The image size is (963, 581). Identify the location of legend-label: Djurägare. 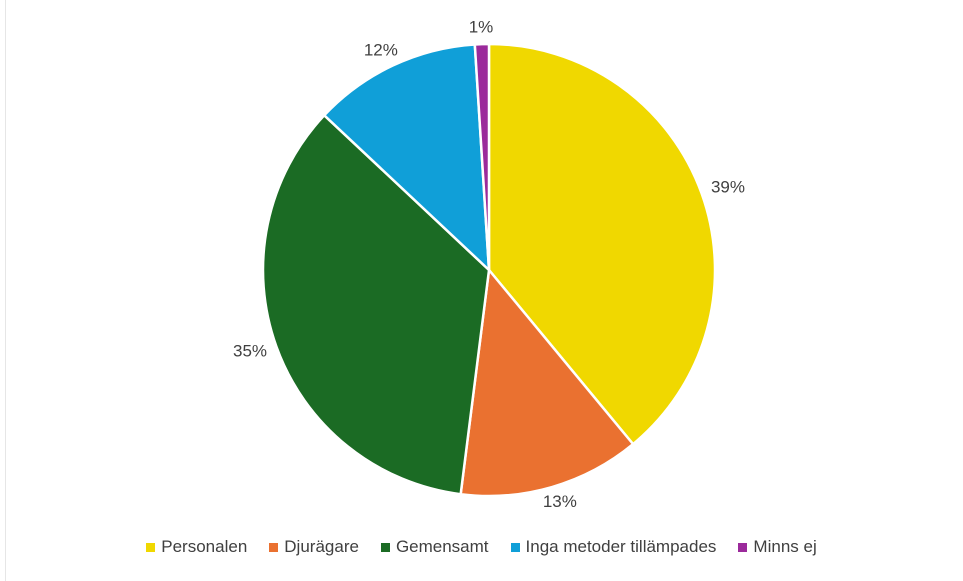
(321, 546).